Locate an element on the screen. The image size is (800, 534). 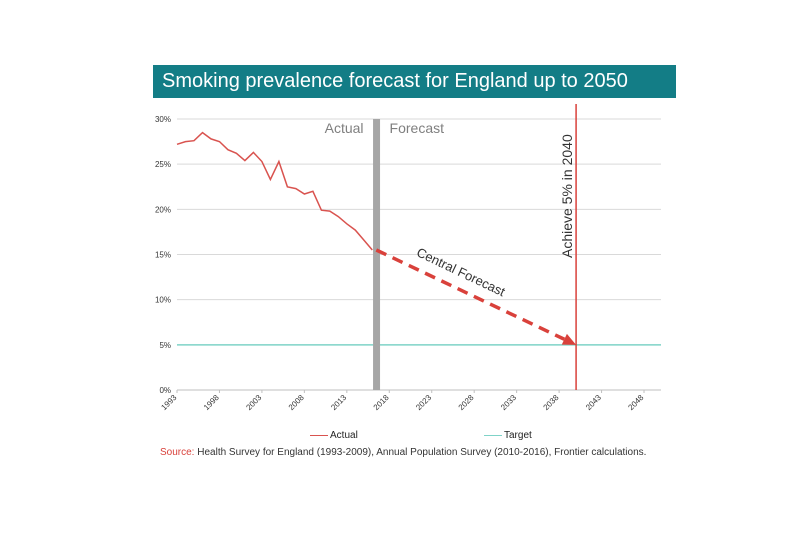
x-tick-label-2048: 2048 is located at coordinates (635, 402).